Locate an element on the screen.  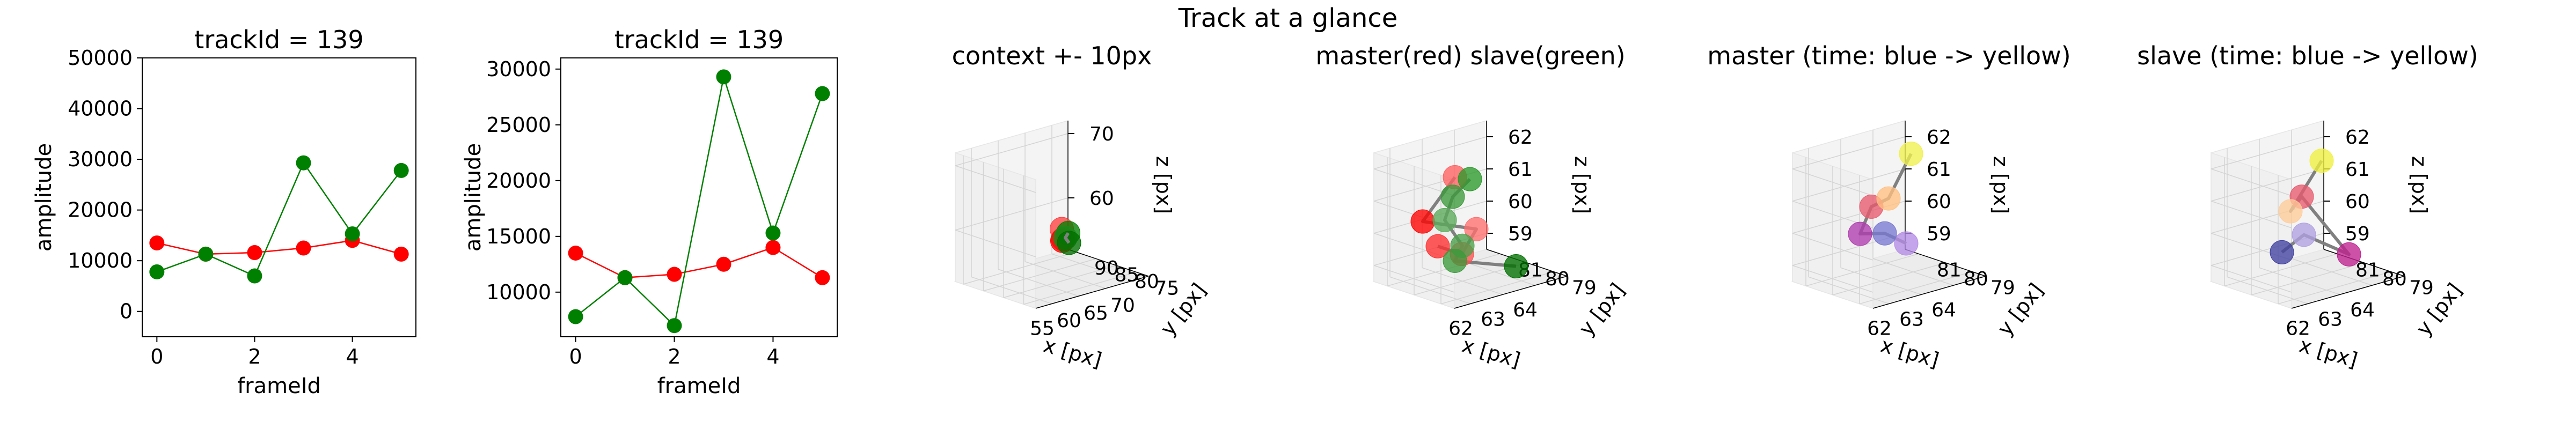
z-tick-label: 61 is located at coordinates (1939, 170).